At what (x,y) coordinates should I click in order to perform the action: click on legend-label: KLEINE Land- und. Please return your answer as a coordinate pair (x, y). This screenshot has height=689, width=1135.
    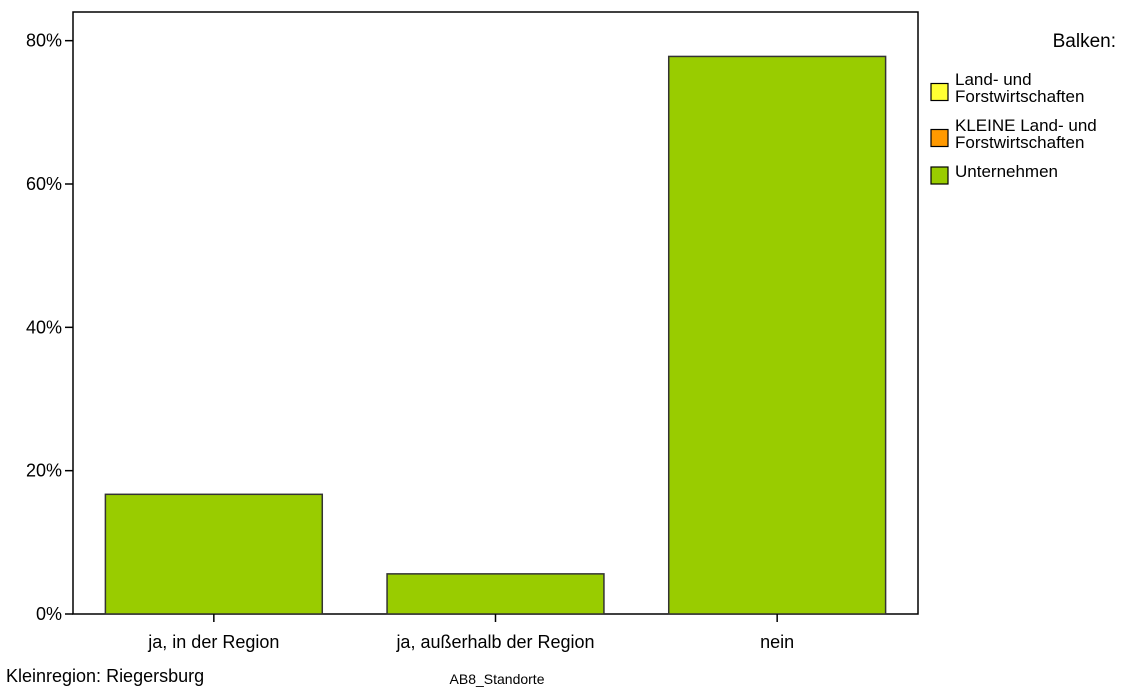
    Looking at the image, I should click on (1026, 125).